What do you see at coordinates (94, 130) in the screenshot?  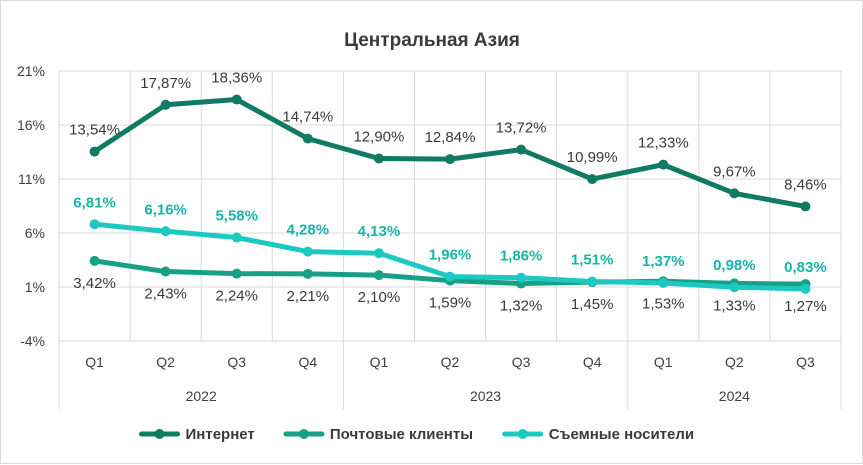 I see `data-label: 13,54%` at bounding box center [94, 130].